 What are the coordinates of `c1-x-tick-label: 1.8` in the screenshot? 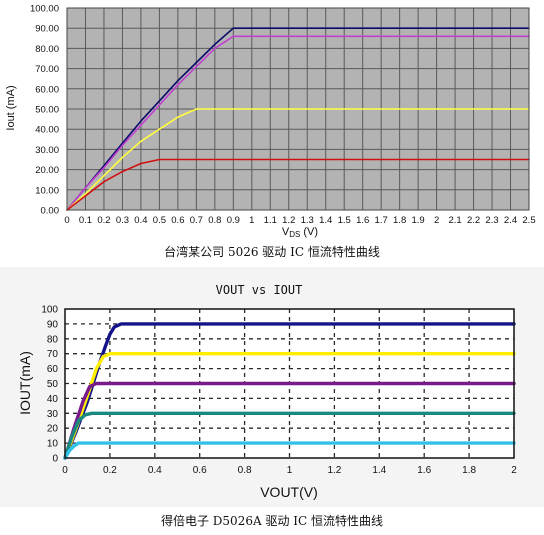 It's located at (399, 220).